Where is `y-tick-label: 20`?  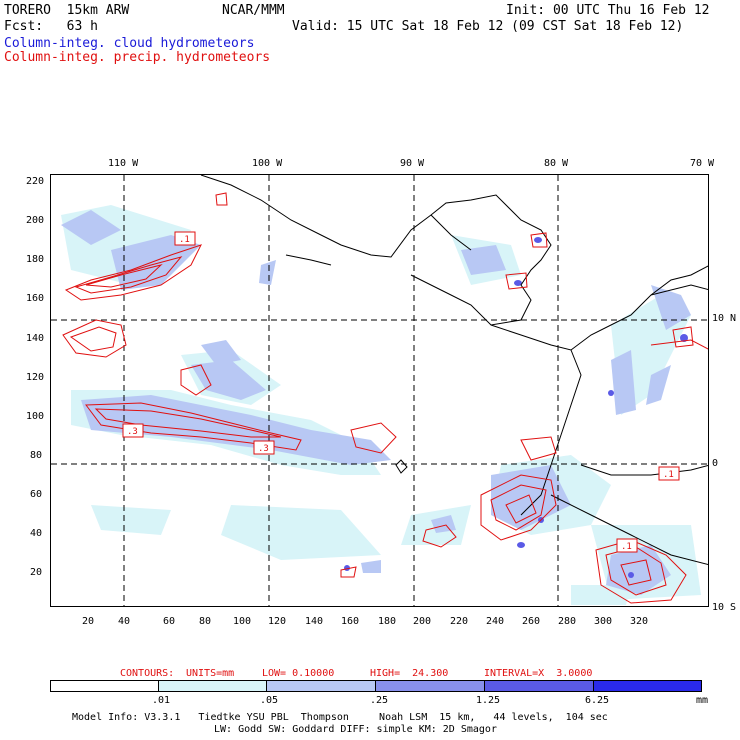
y-tick-label: 20 is located at coordinates (36, 572).